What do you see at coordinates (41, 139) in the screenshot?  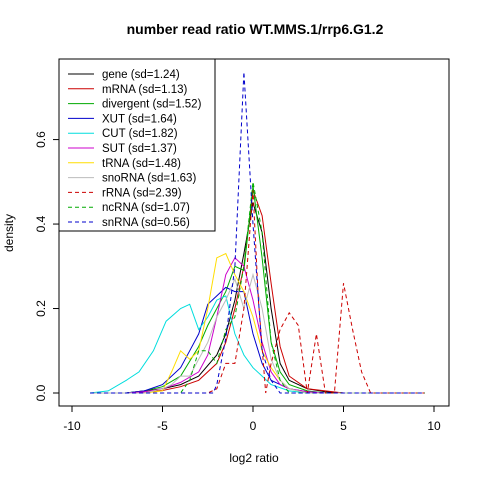 I see `y-tick-label: 0.6` at bounding box center [41, 139].